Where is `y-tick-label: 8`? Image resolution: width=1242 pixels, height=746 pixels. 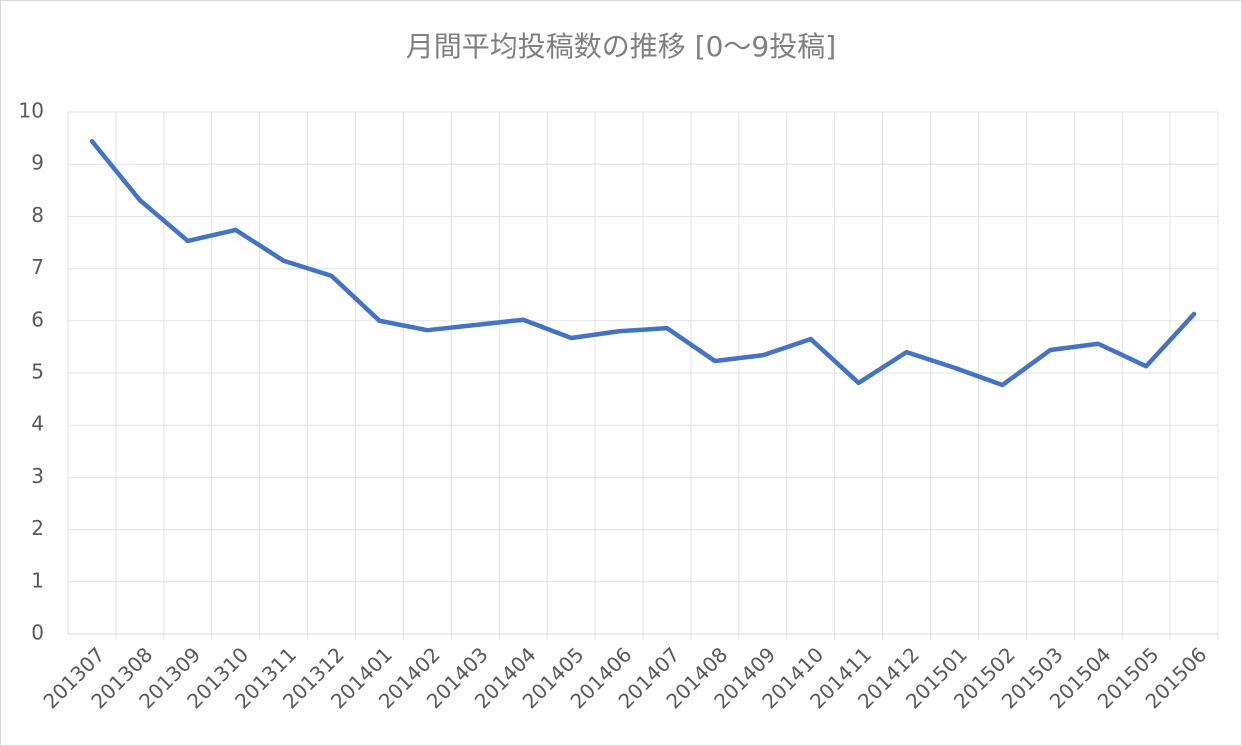 y-tick-label: 8 is located at coordinates (37, 215).